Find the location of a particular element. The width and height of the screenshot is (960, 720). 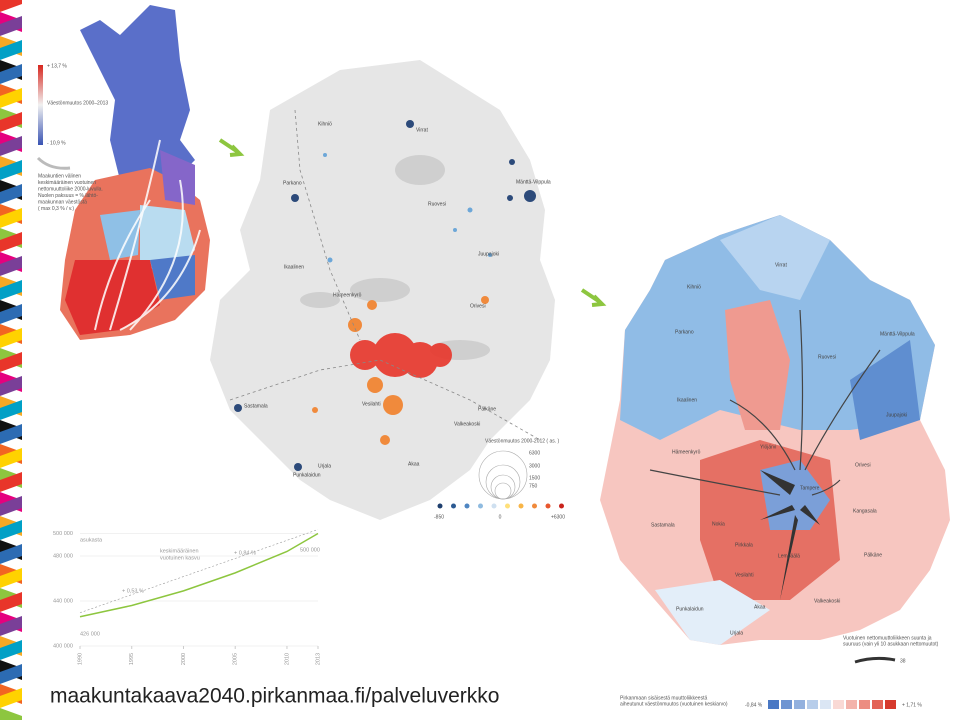

town-label: Nokia is located at coordinates (718, 524).